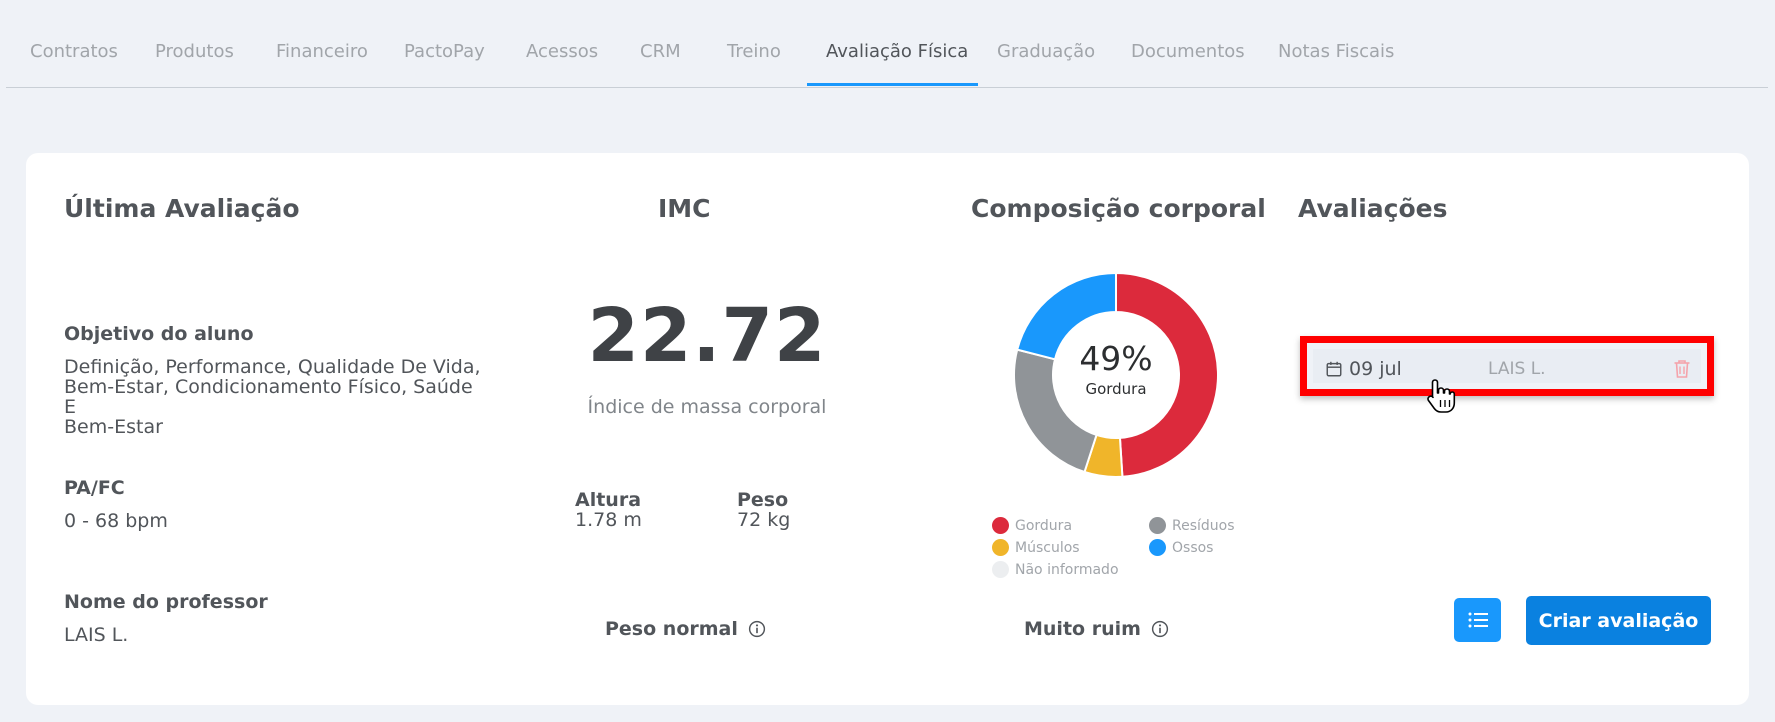 This screenshot has width=1775, height=722. I want to click on list-evaluations-button, so click(1477, 620).